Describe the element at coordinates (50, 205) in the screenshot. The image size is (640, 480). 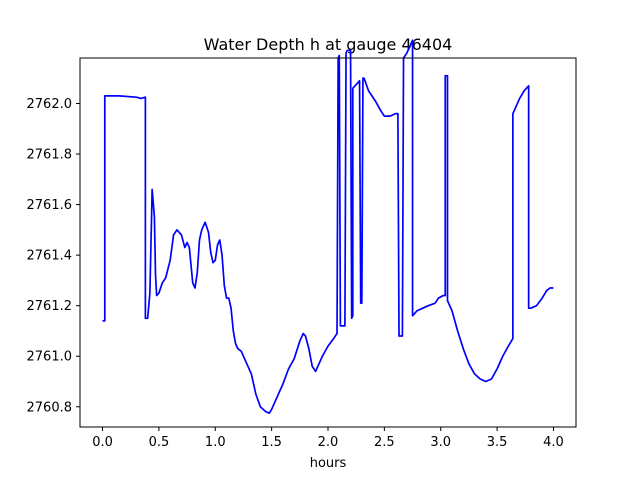
I see `y-tick-label: 2761.6` at that location.